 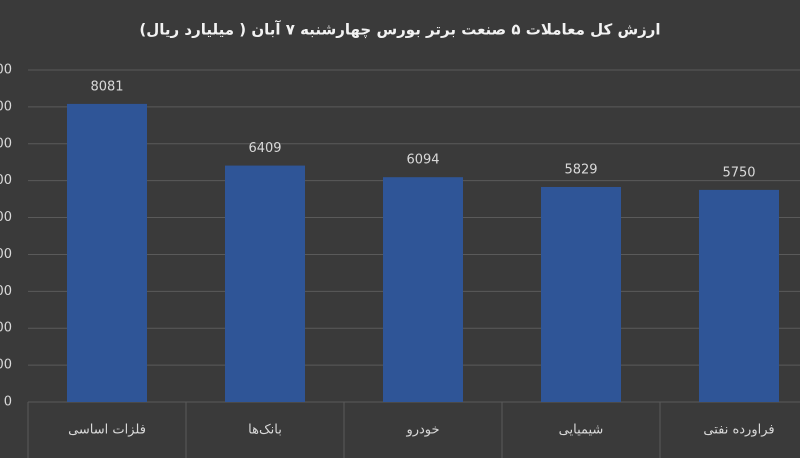 I want to click on data-label: 6409, so click(x=264, y=148).